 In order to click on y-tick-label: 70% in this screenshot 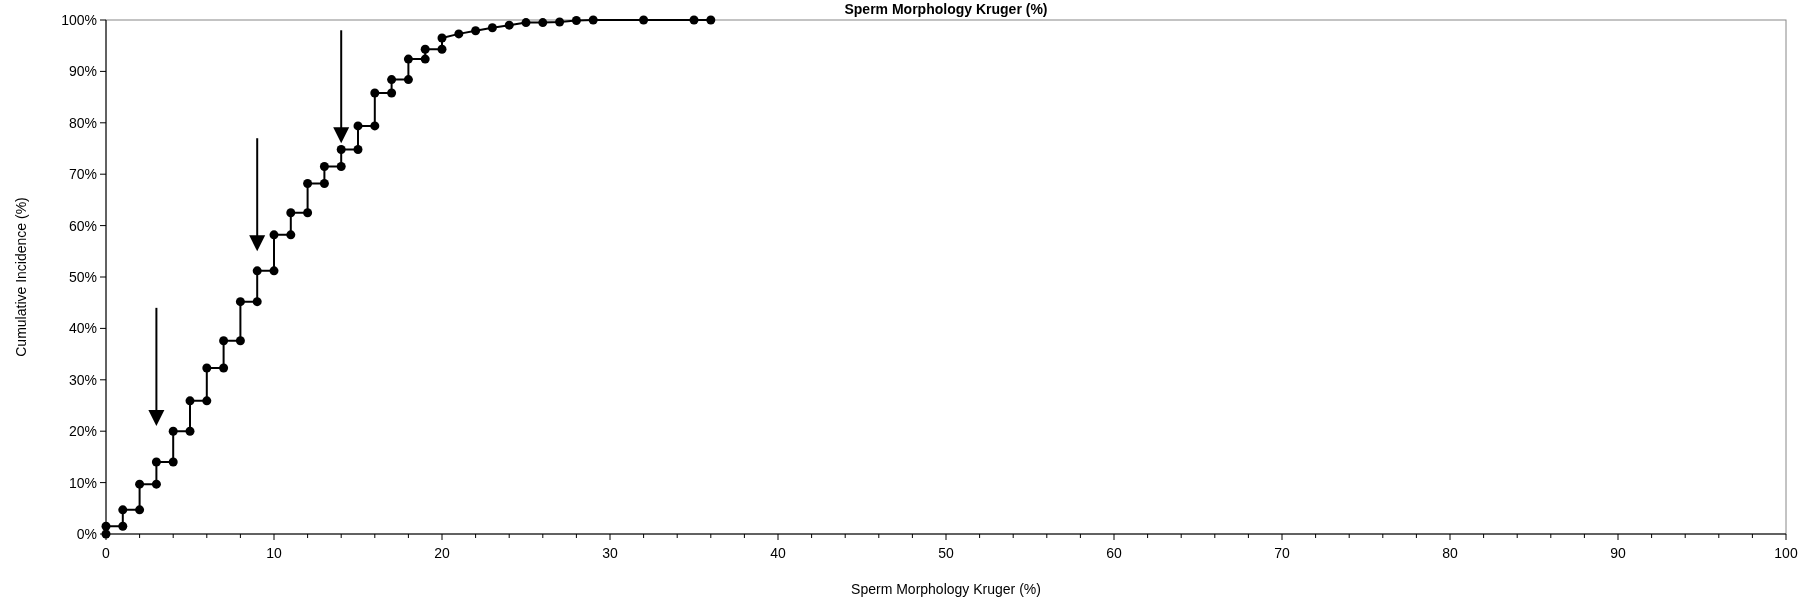, I will do `click(82, 174)`.